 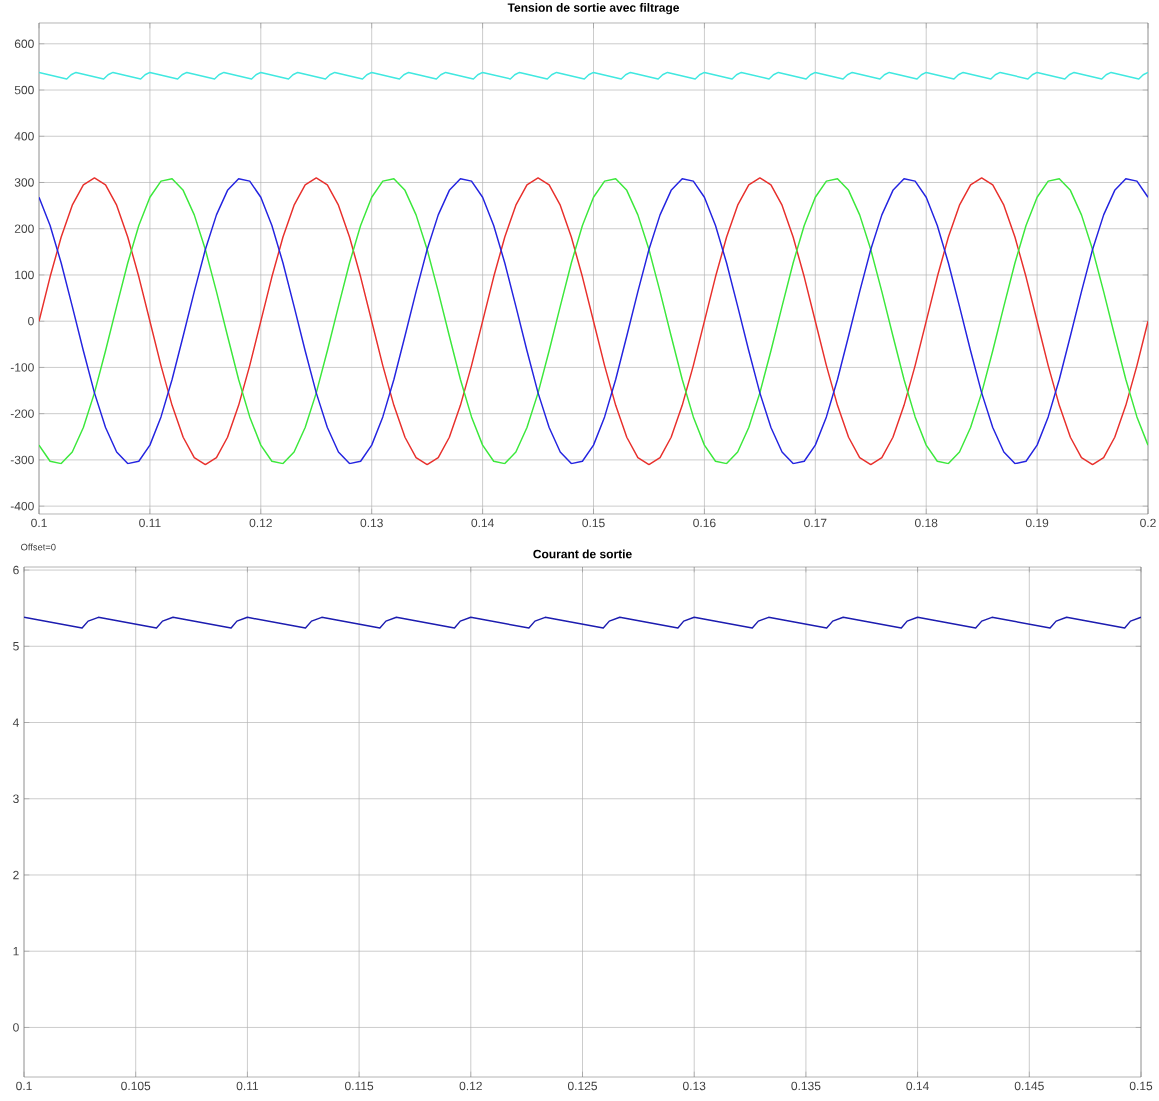 What do you see at coordinates (24, 182) in the screenshot?
I see `y-tick-label: 300` at bounding box center [24, 182].